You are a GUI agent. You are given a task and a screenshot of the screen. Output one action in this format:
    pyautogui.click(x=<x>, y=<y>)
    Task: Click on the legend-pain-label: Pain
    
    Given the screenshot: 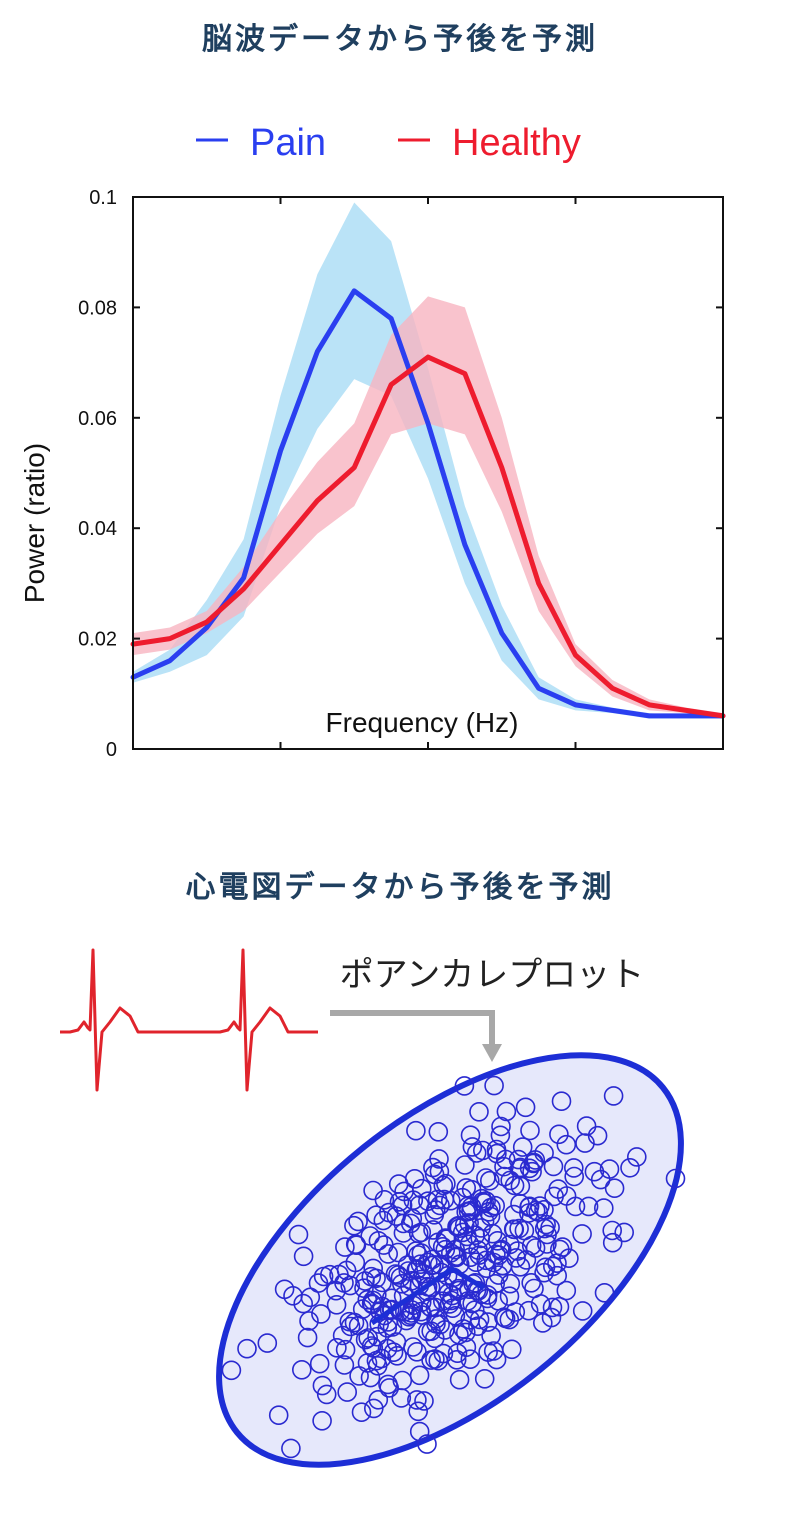 What is the action you would take?
    pyautogui.click(x=288, y=143)
    